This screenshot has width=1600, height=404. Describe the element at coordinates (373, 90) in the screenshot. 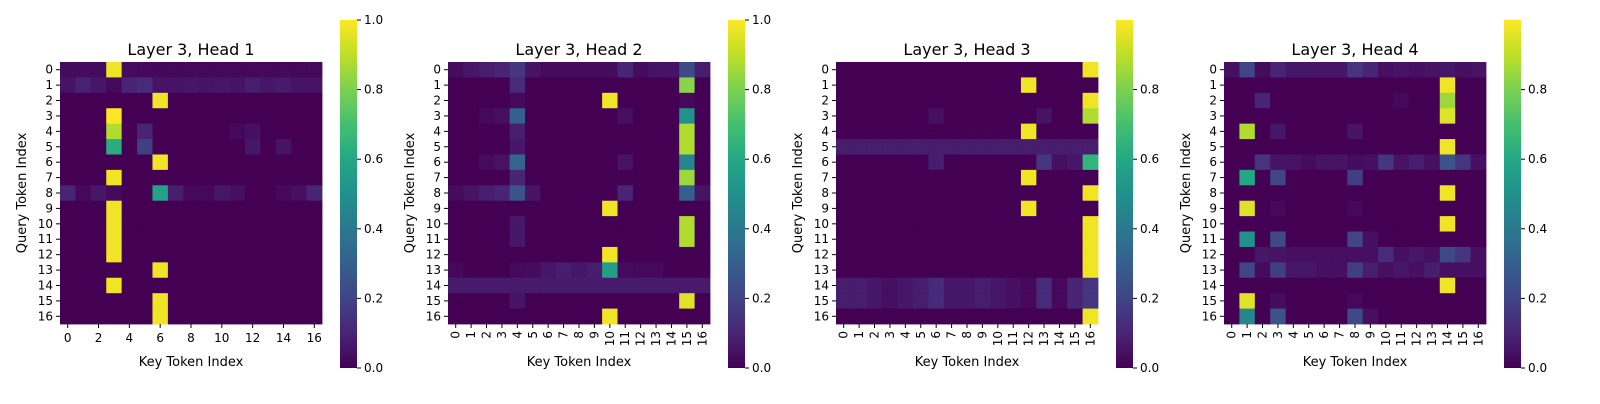

I see `colorbar-tick-label: 0.8` at that location.